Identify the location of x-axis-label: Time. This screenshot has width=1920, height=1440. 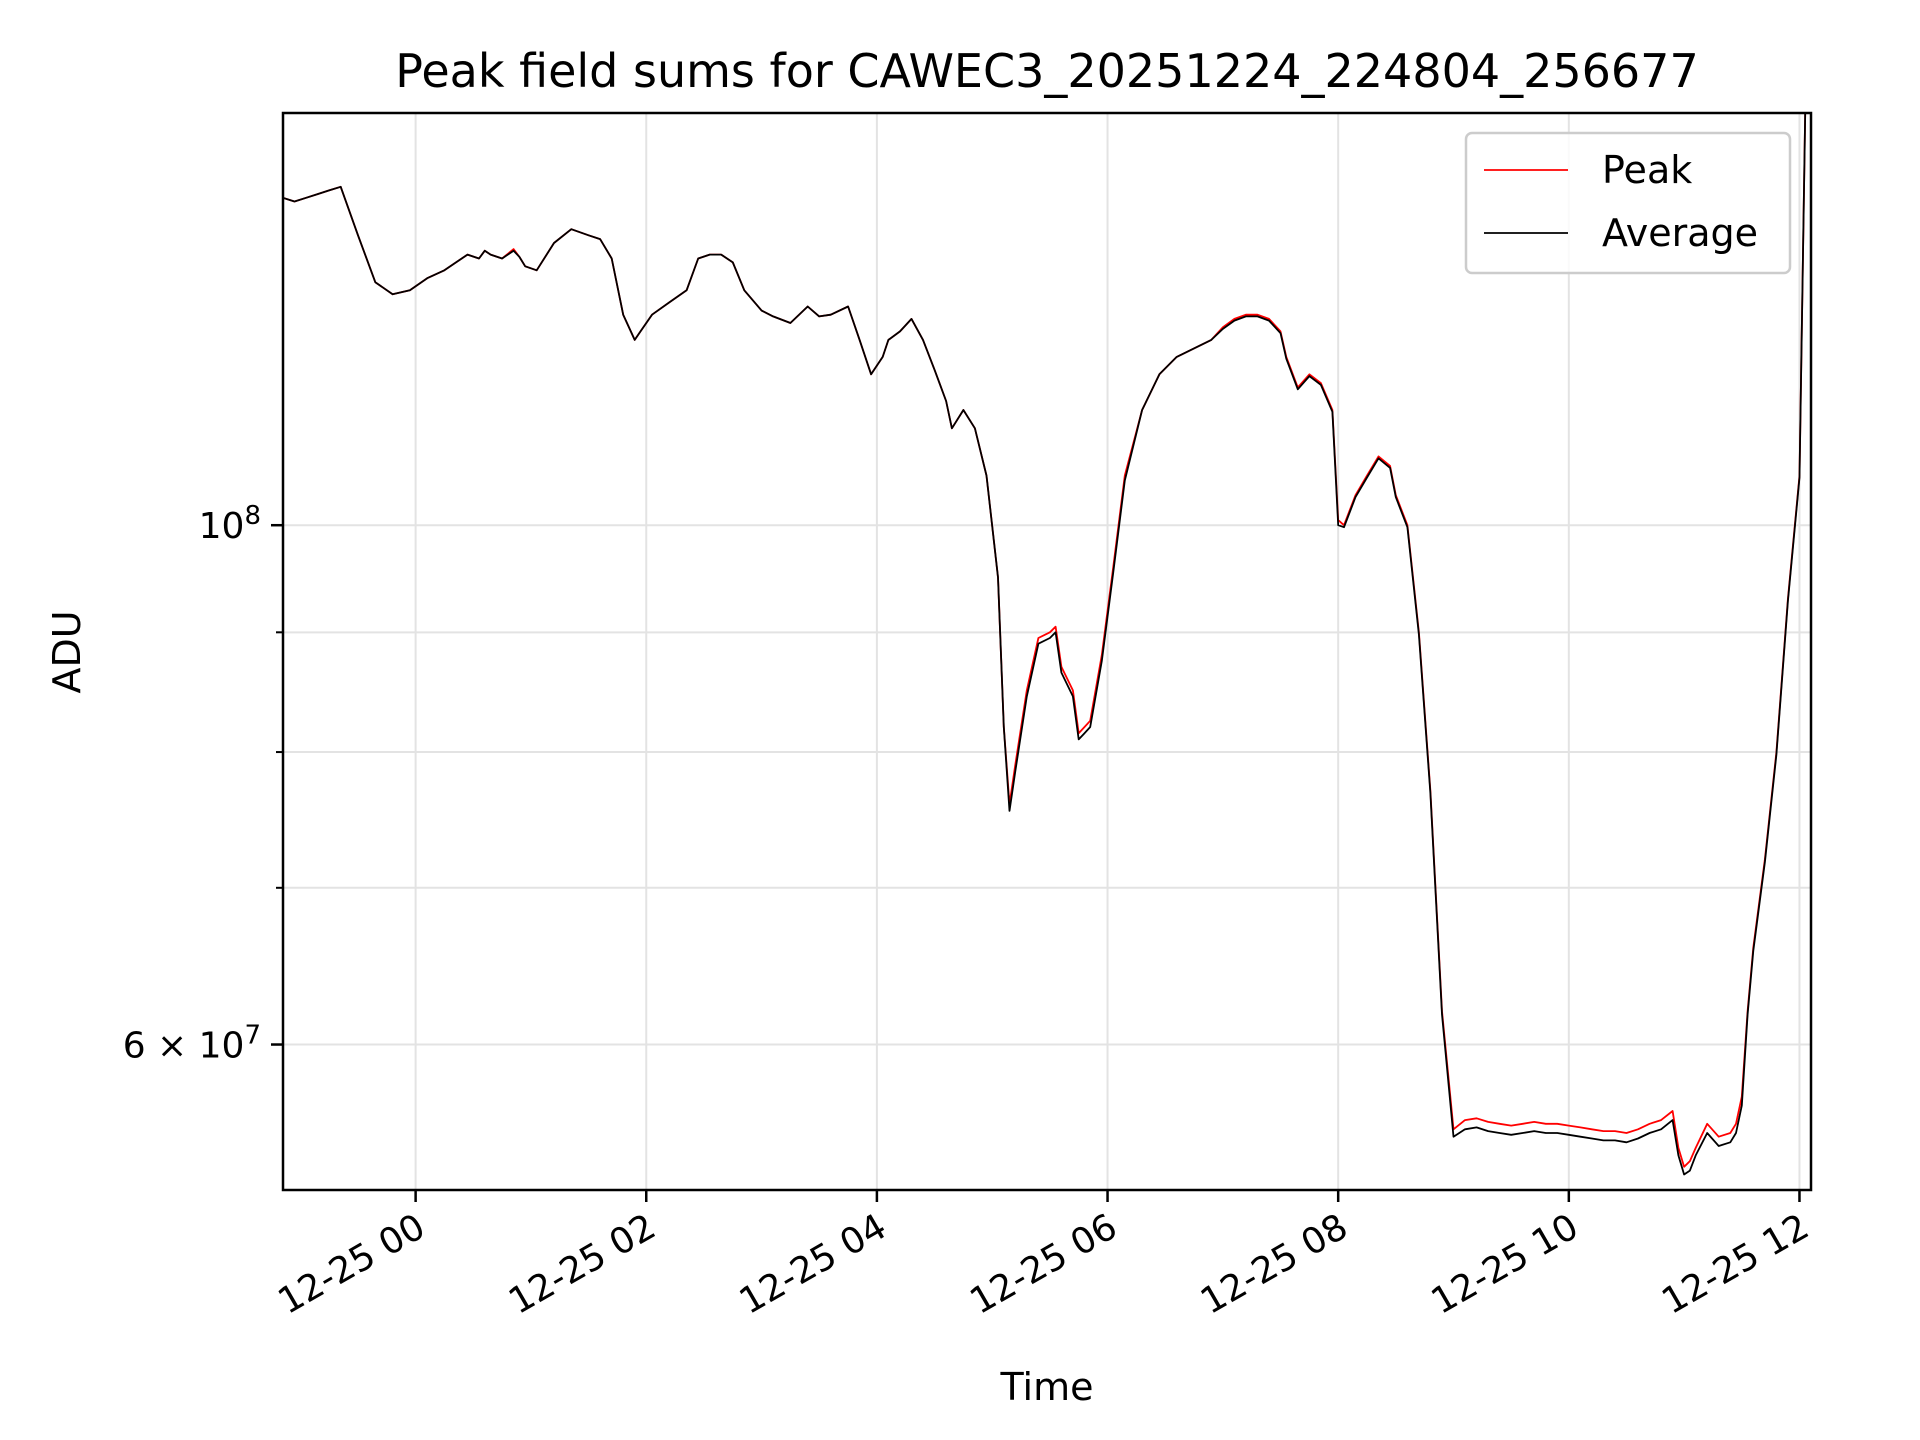
(1047, 1387).